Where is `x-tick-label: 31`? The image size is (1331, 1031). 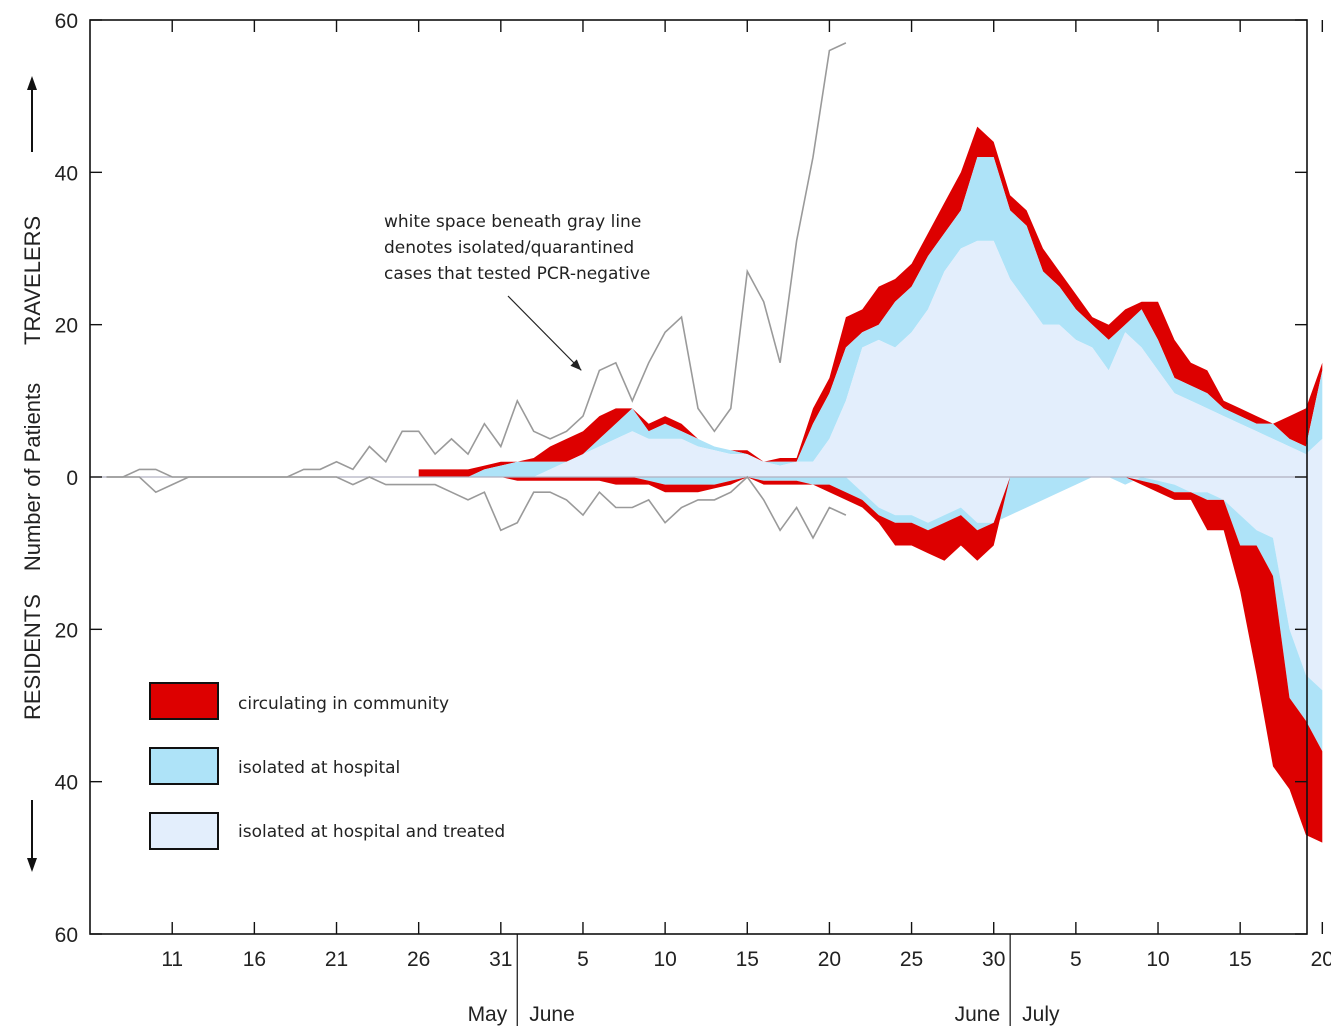
x-tick-label: 31 is located at coordinates (500, 959).